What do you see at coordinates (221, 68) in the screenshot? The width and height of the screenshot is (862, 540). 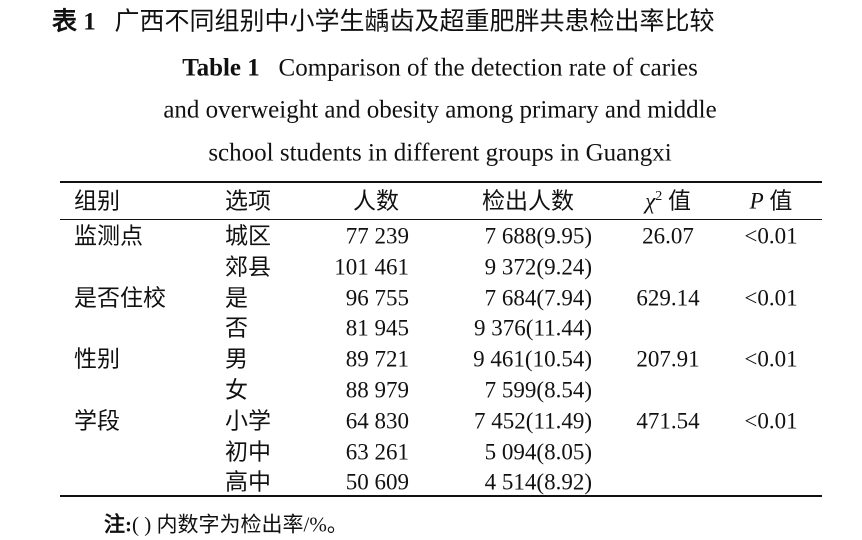 I see `english-label: Table 1` at bounding box center [221, 68].